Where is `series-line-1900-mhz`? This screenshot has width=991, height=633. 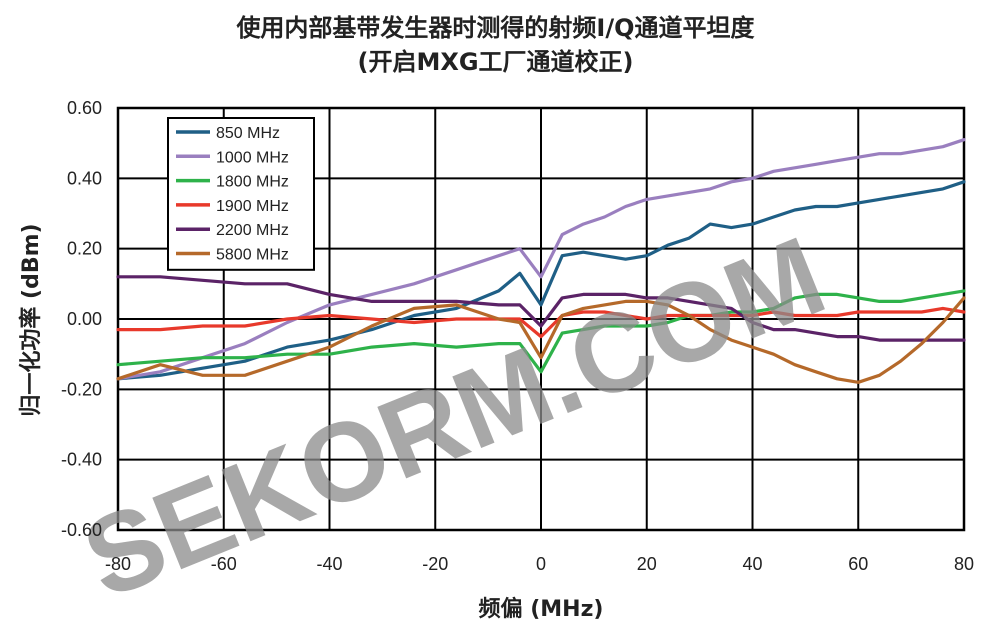 series-line-1900-mhz is located at coordinates (541, 322).